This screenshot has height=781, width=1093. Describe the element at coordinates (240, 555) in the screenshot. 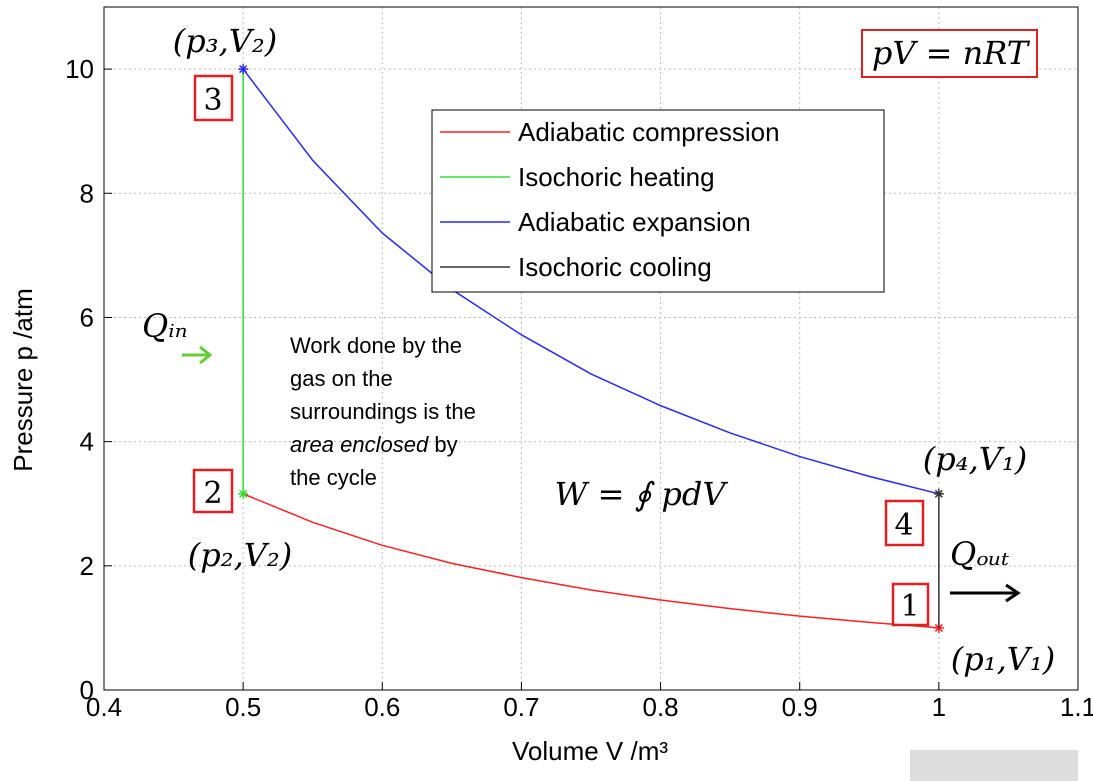

I see `state-label: (p₂,V₂)` at that location.